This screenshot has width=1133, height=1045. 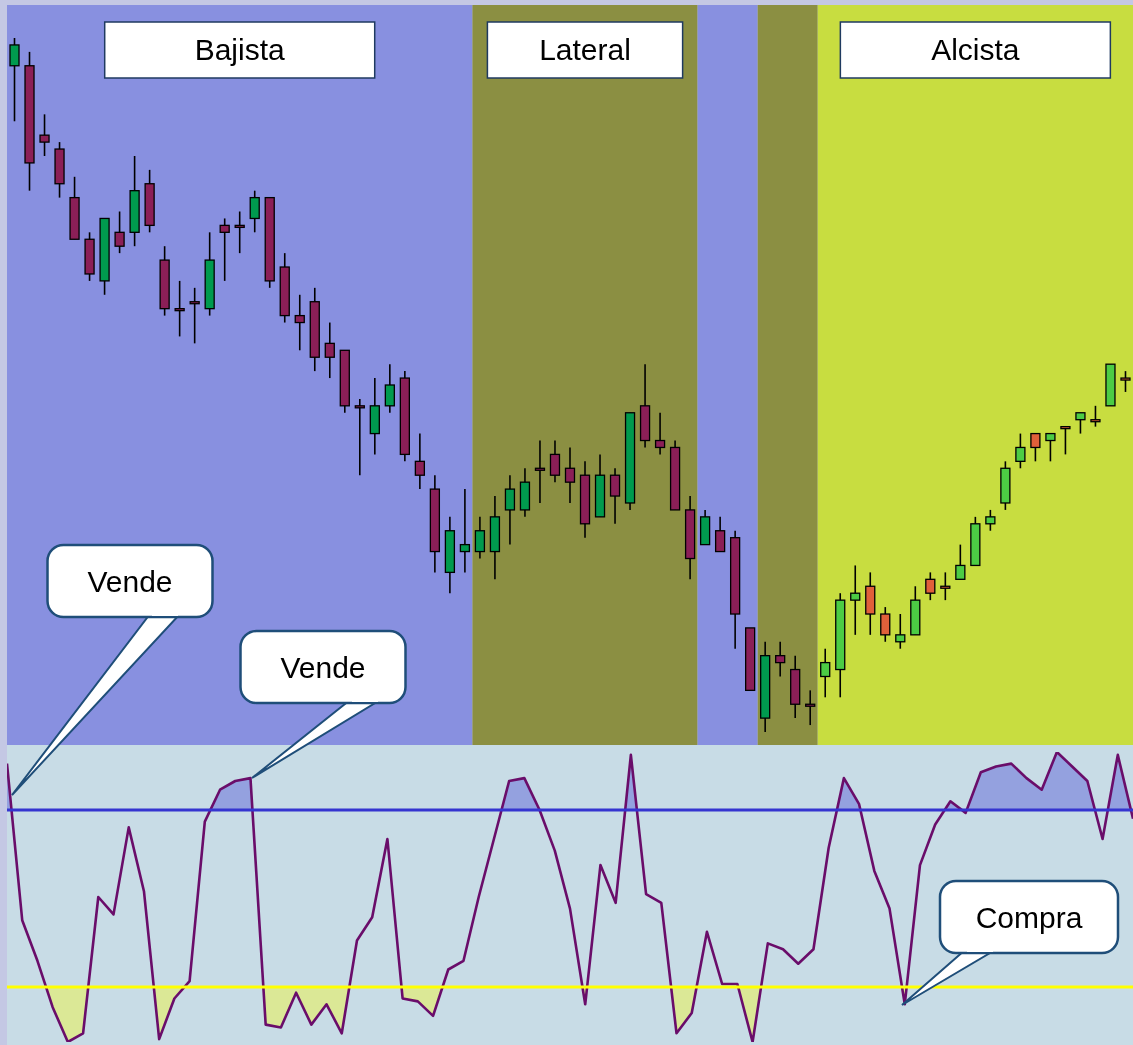 I want to click on annotation: Compra, so click(x=1029, y=917).